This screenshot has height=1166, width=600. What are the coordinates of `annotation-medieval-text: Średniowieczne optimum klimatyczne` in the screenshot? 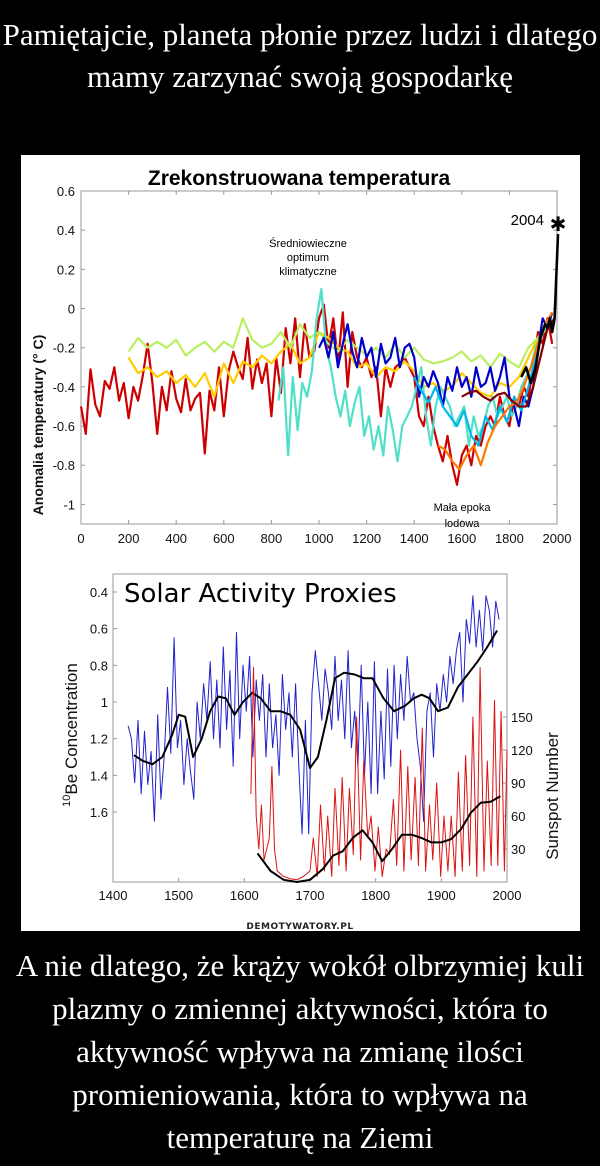 It's located at (308, 257).